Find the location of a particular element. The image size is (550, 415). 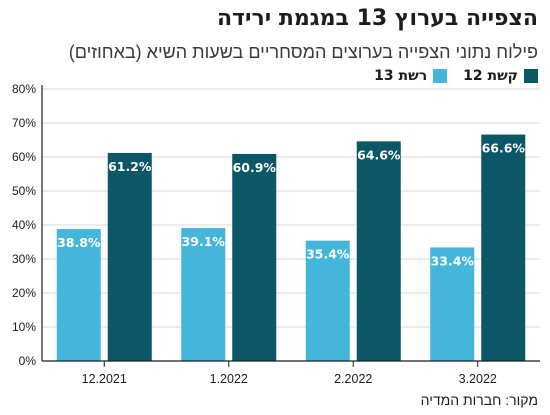

chart-title: הצפייה בערוץ 13 במגמת ירידה is located at coordinates (377, 18).